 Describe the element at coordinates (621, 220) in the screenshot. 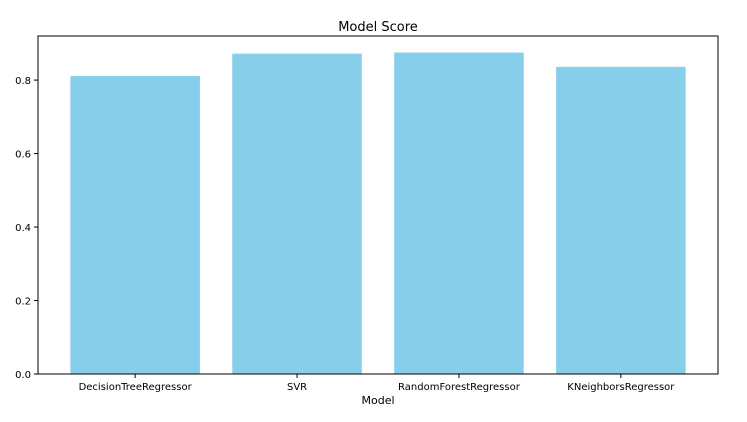

I see `bar-KNeighborsRegressor` at that location.